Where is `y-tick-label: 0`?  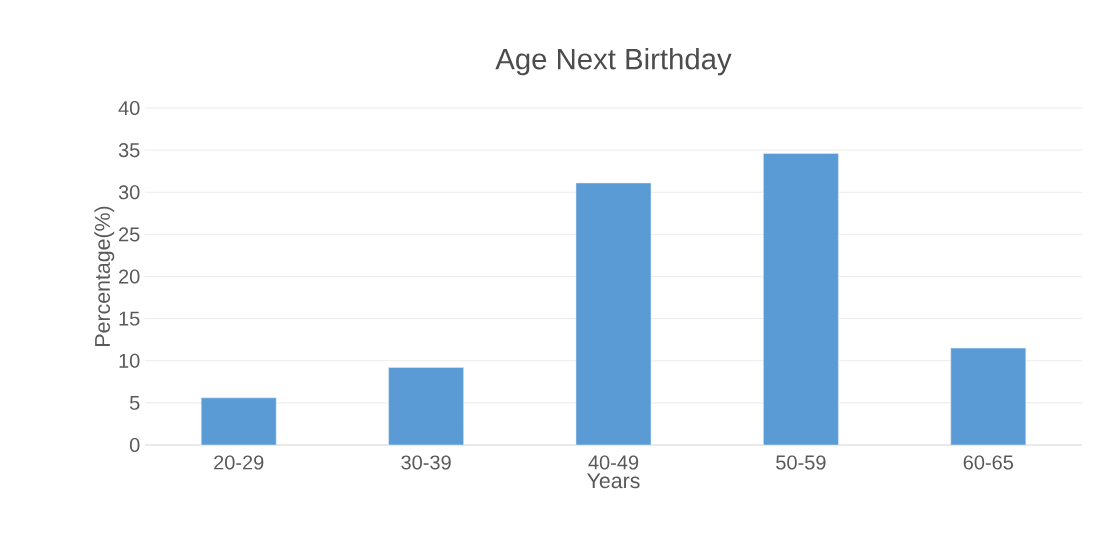 y-tick-label: 0 is located at coordinates (134, 445).